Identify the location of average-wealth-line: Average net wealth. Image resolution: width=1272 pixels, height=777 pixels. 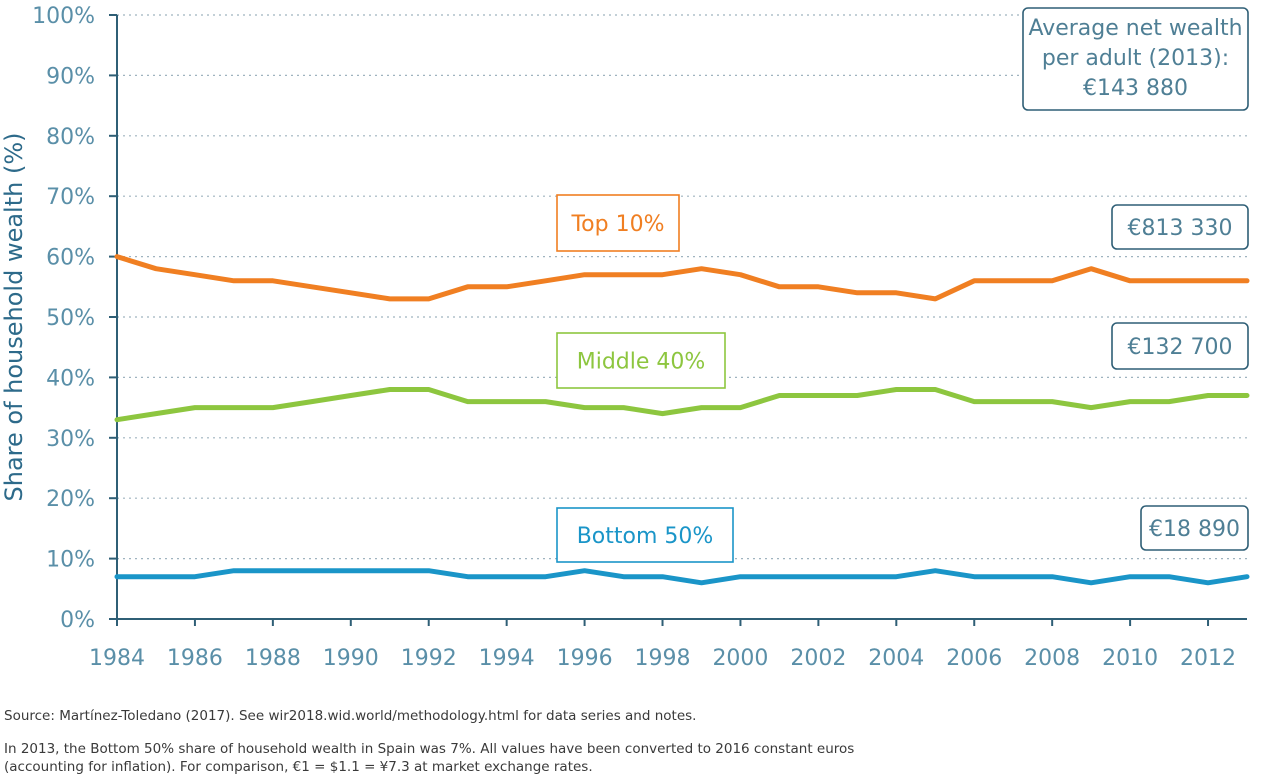
(1135, 28).